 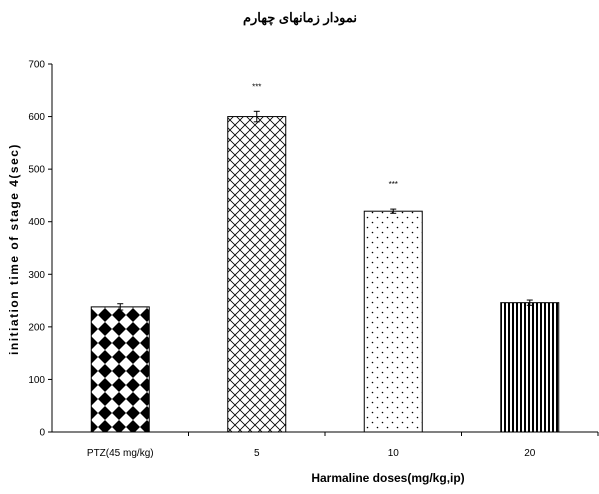 I want to click on y-tick-label: 600, so click(x=36, y=117).